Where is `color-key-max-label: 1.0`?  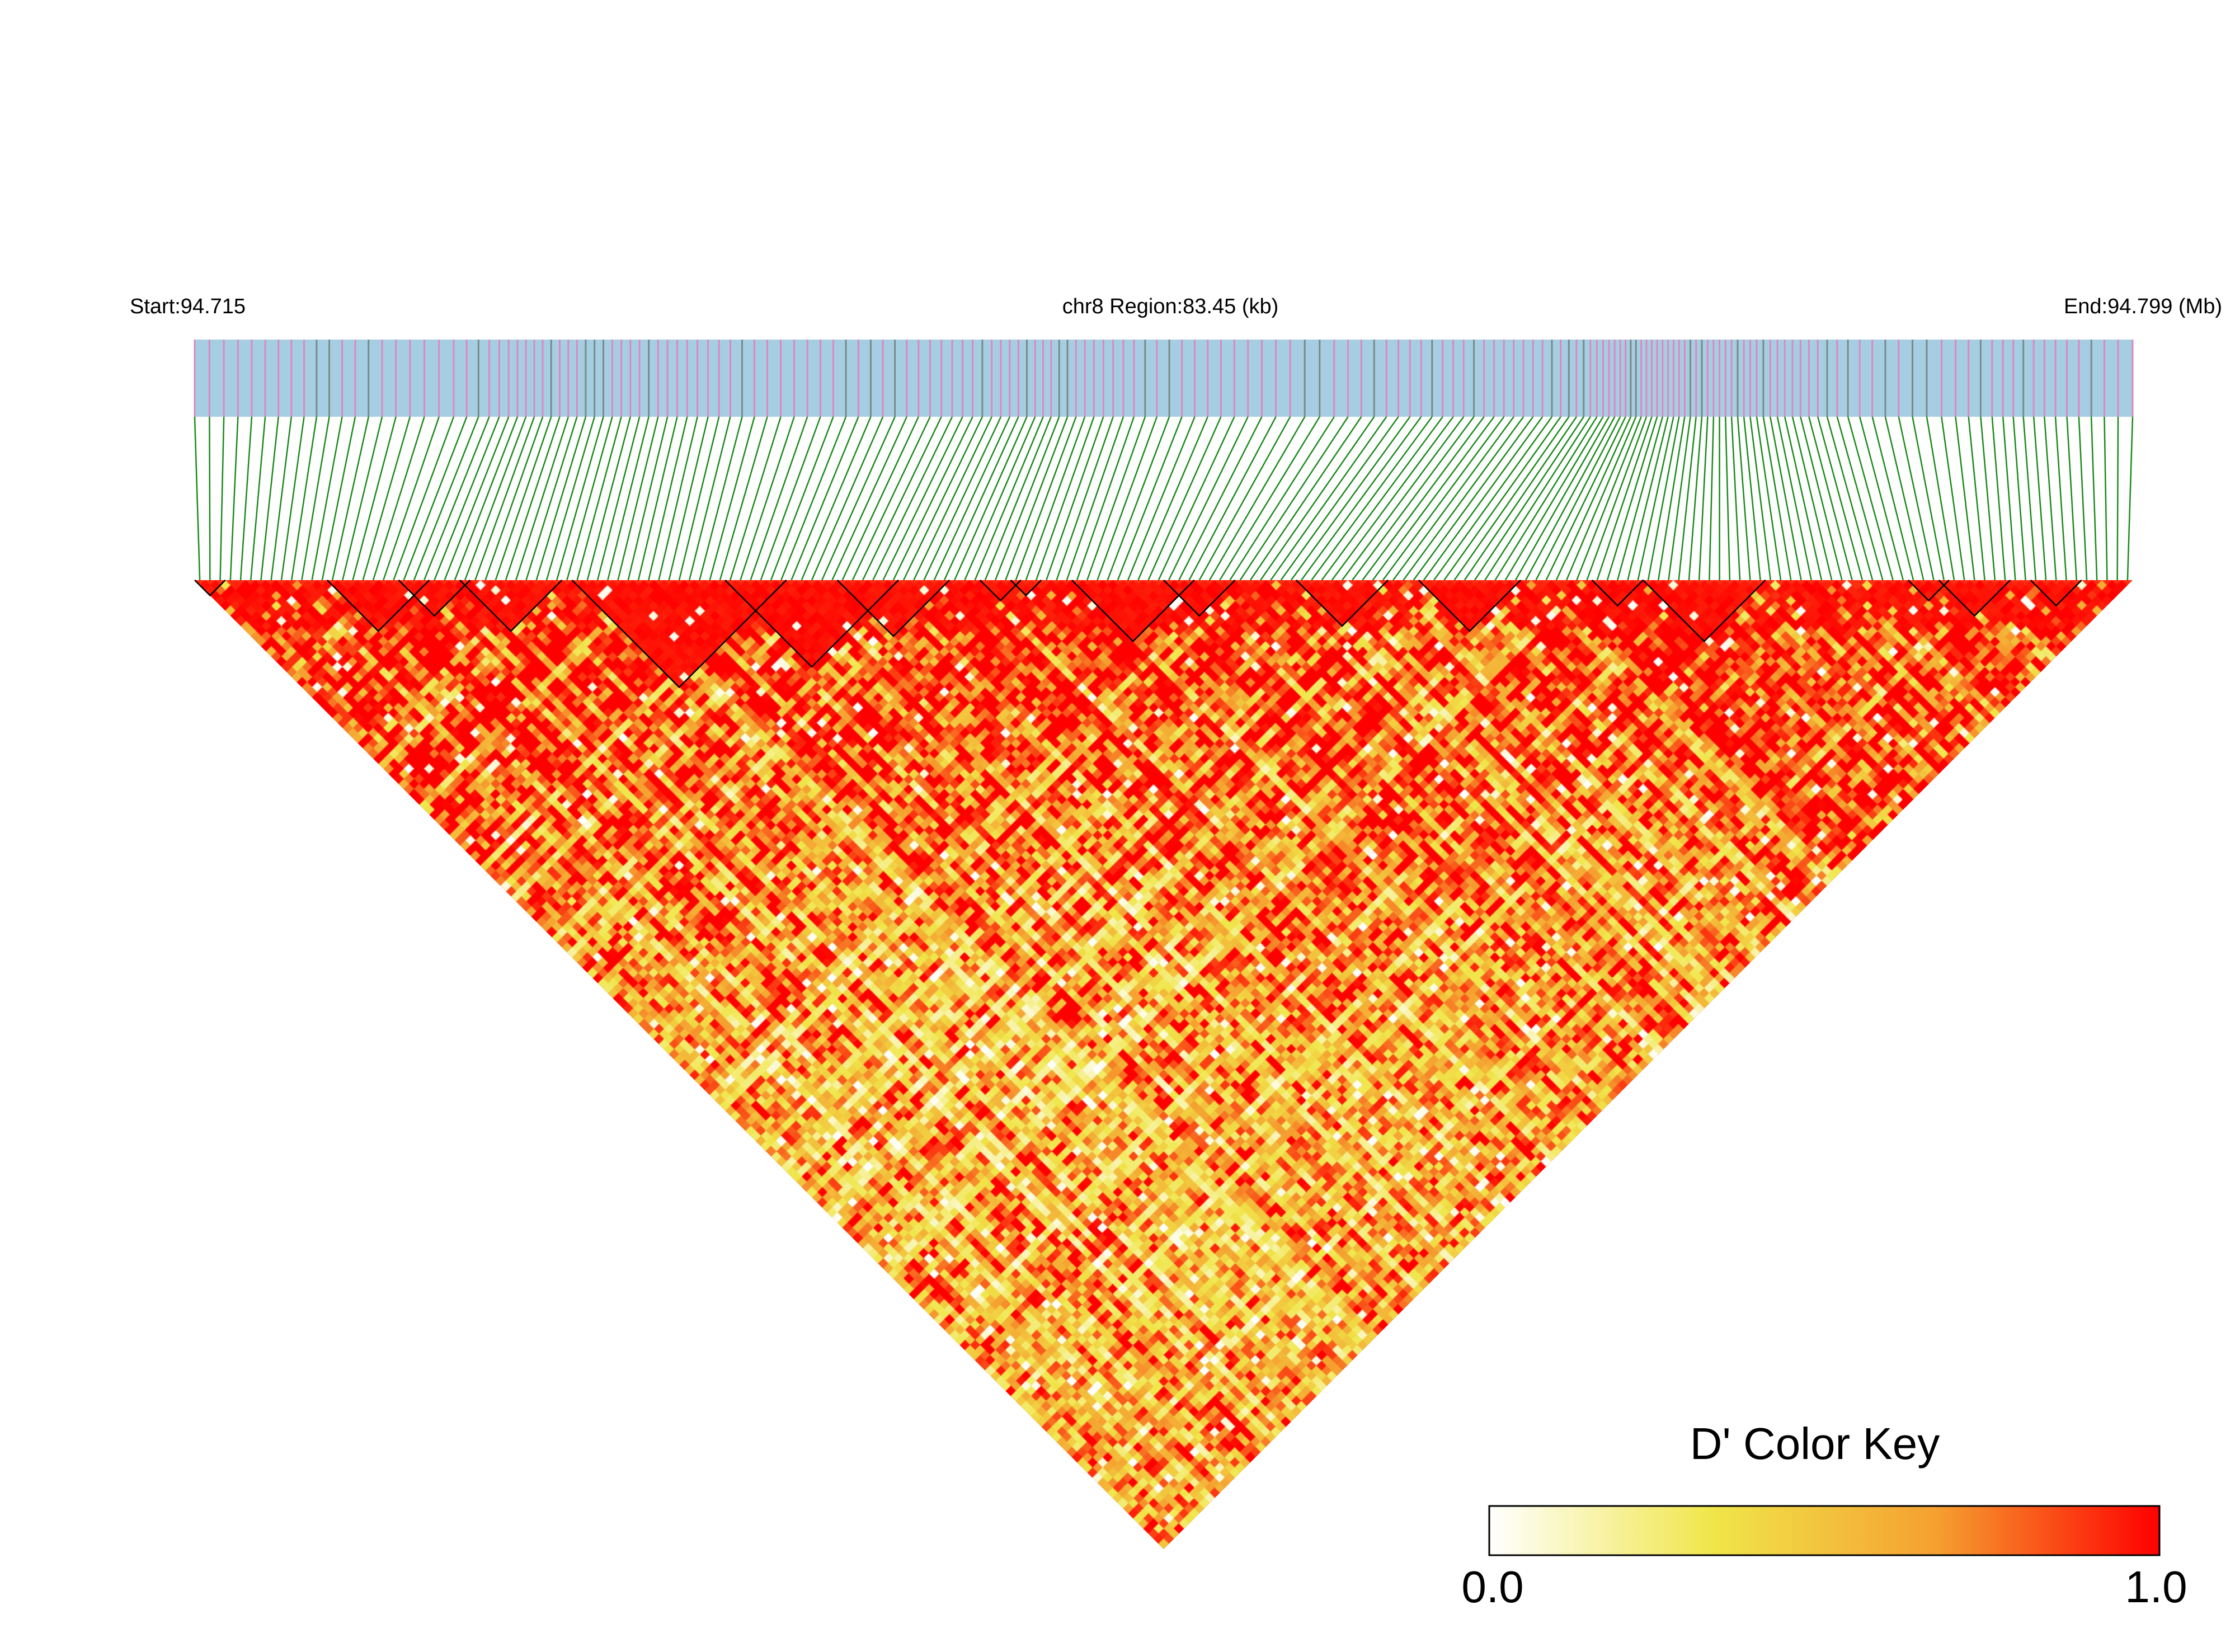
color-key-max-label: 1.0 is located at coordinates (2156, 1587).